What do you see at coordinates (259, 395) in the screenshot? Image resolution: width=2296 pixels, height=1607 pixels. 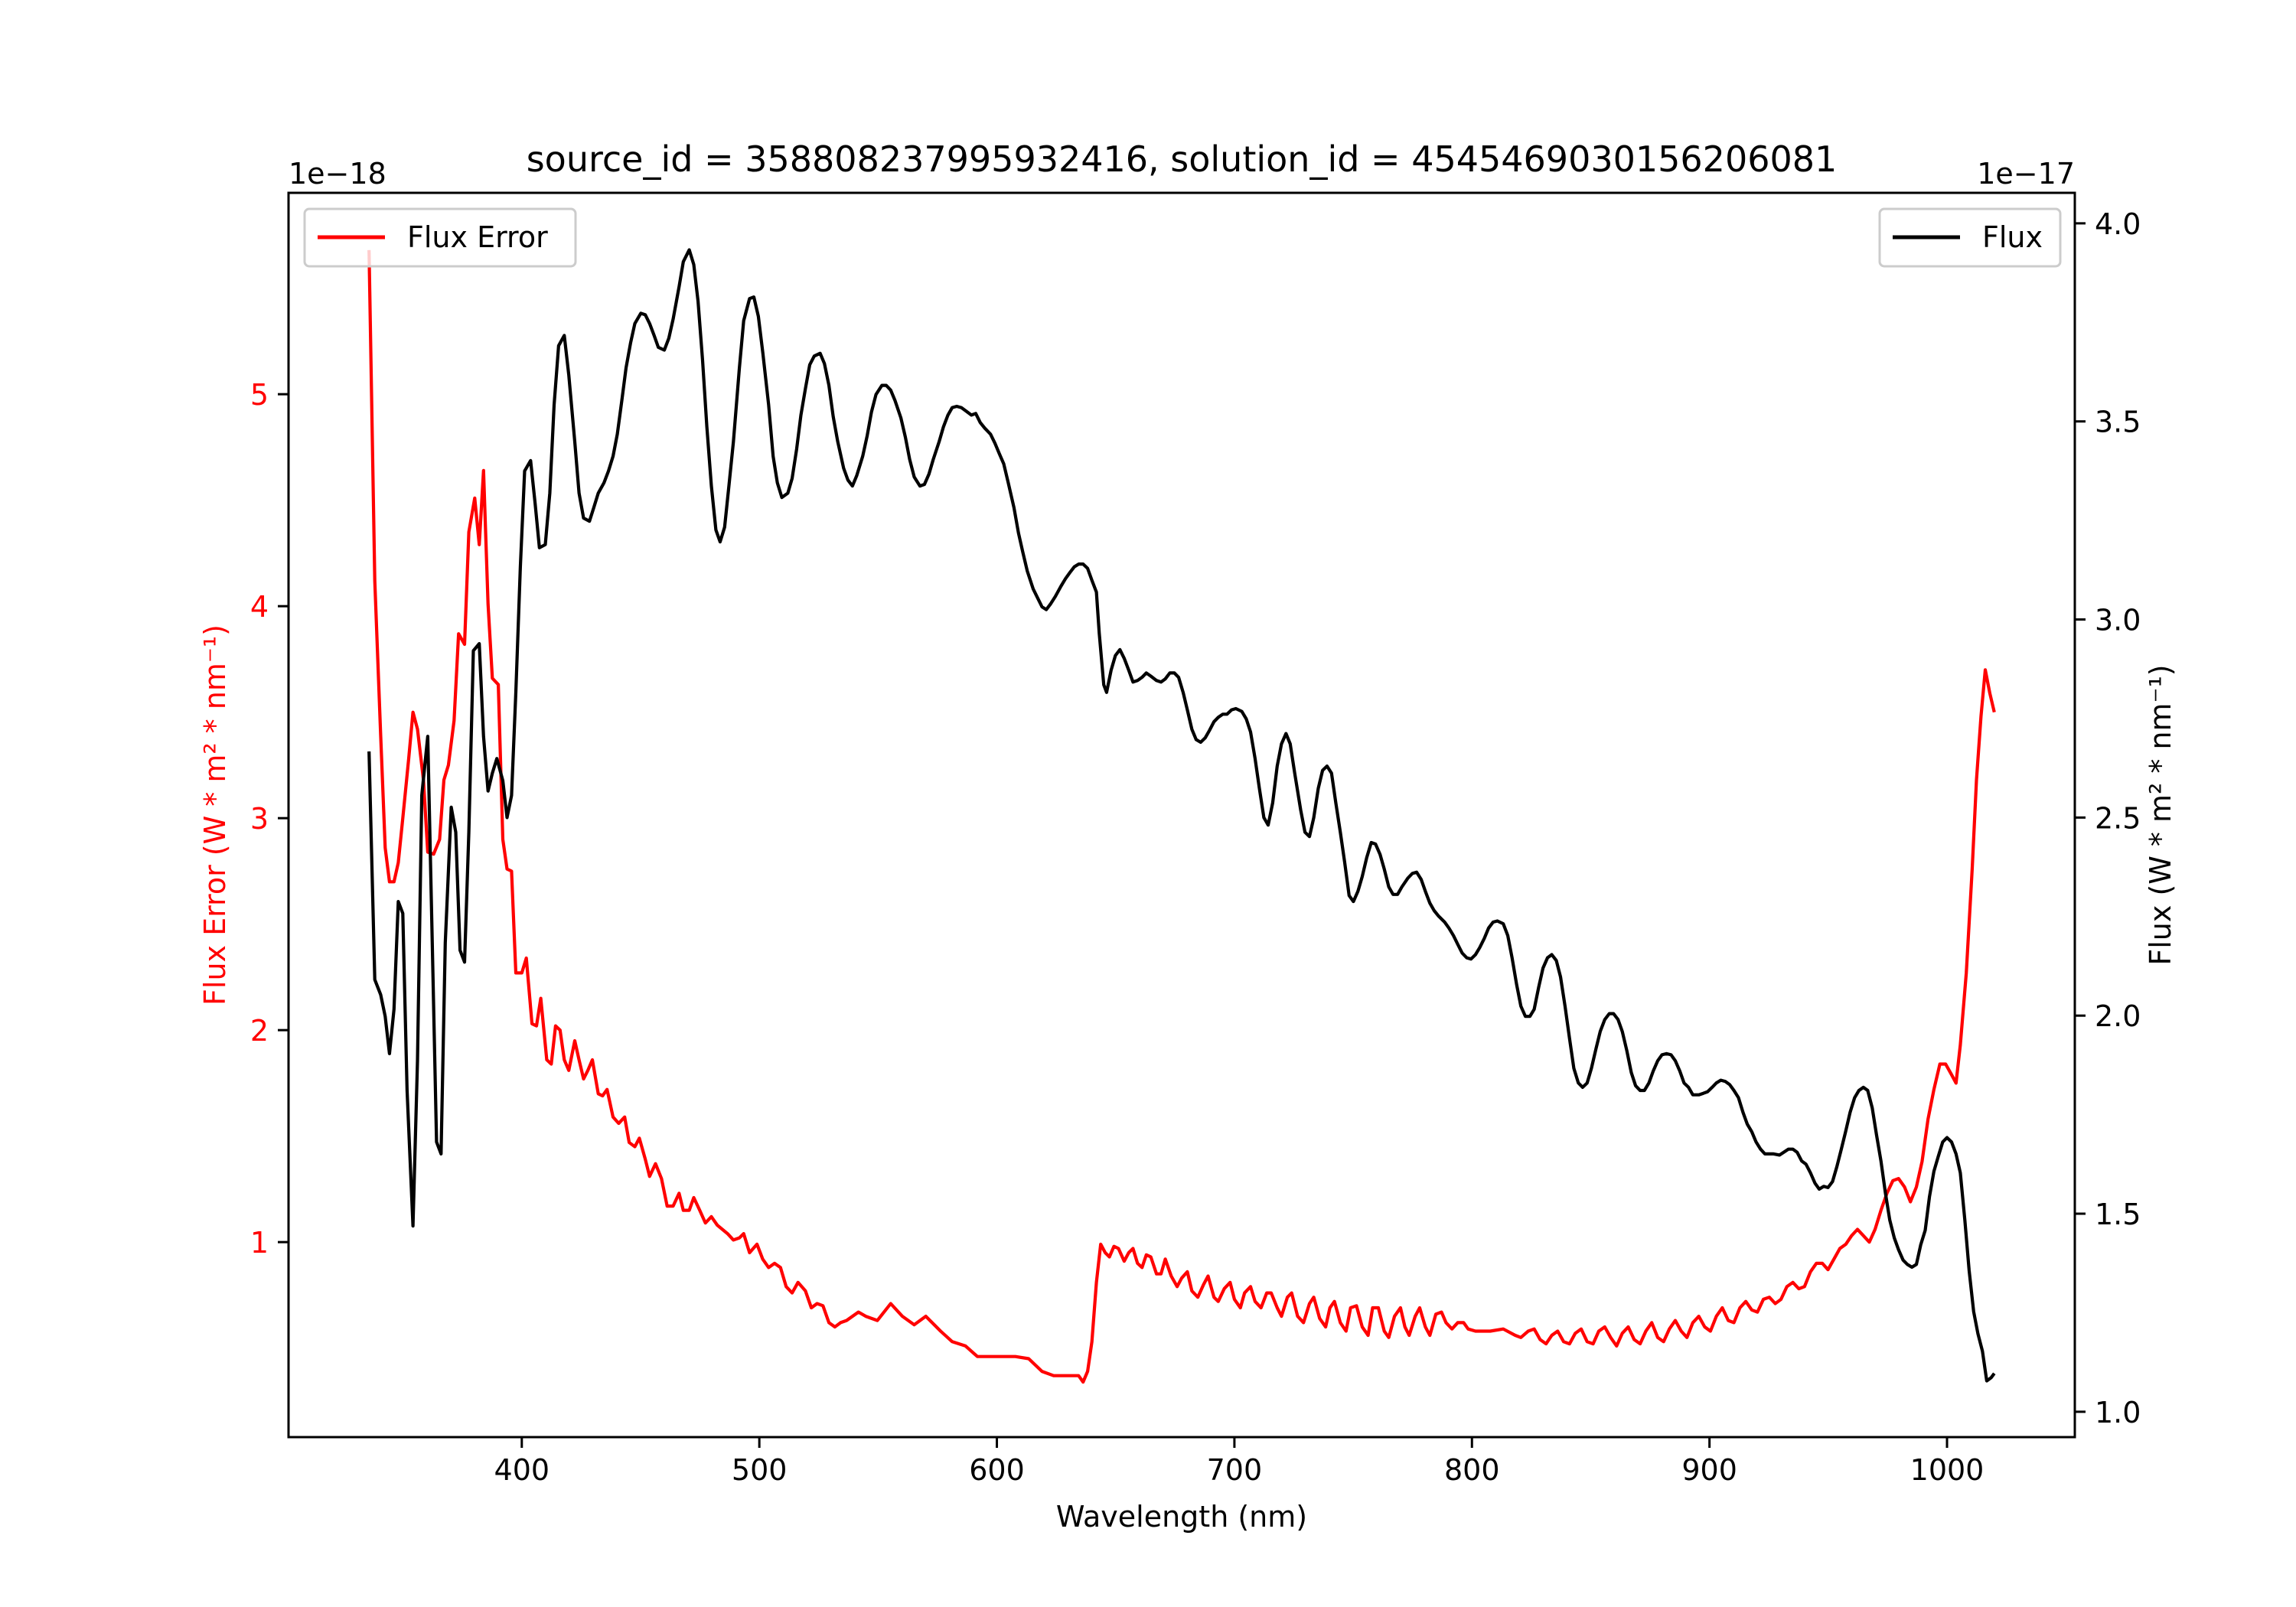 I see `left-y-tick-label: 5` at bounding box center [259, 395].